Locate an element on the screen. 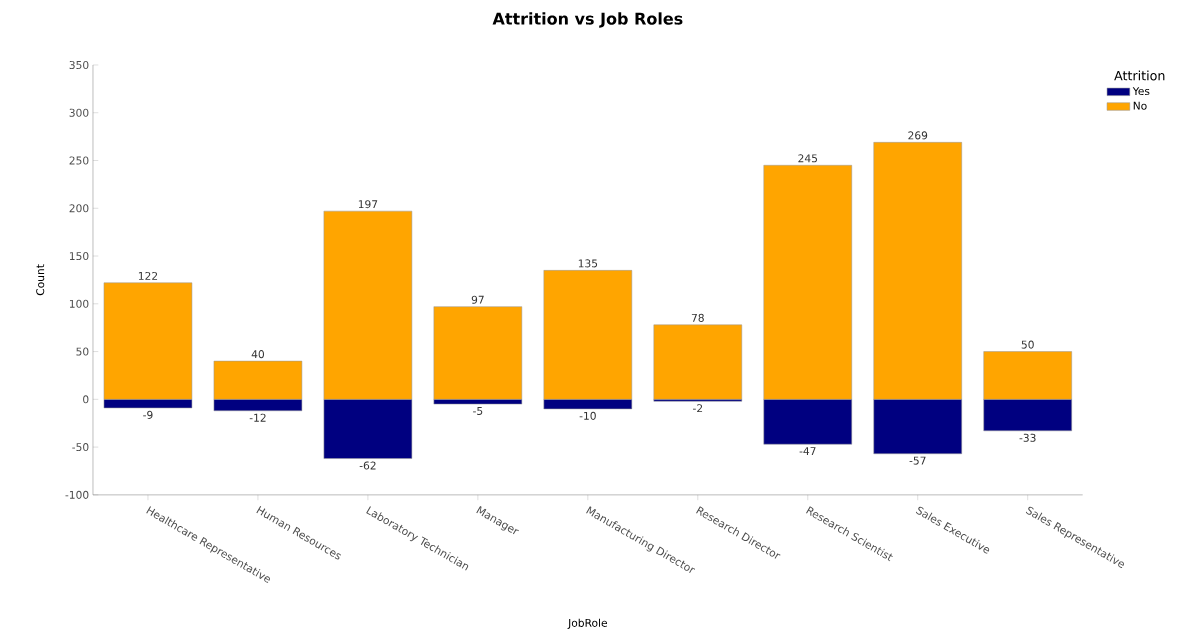 The width and height of the screenshot is (1177, 638). y-tick-label: 50 is located at coordinates (82, 351).